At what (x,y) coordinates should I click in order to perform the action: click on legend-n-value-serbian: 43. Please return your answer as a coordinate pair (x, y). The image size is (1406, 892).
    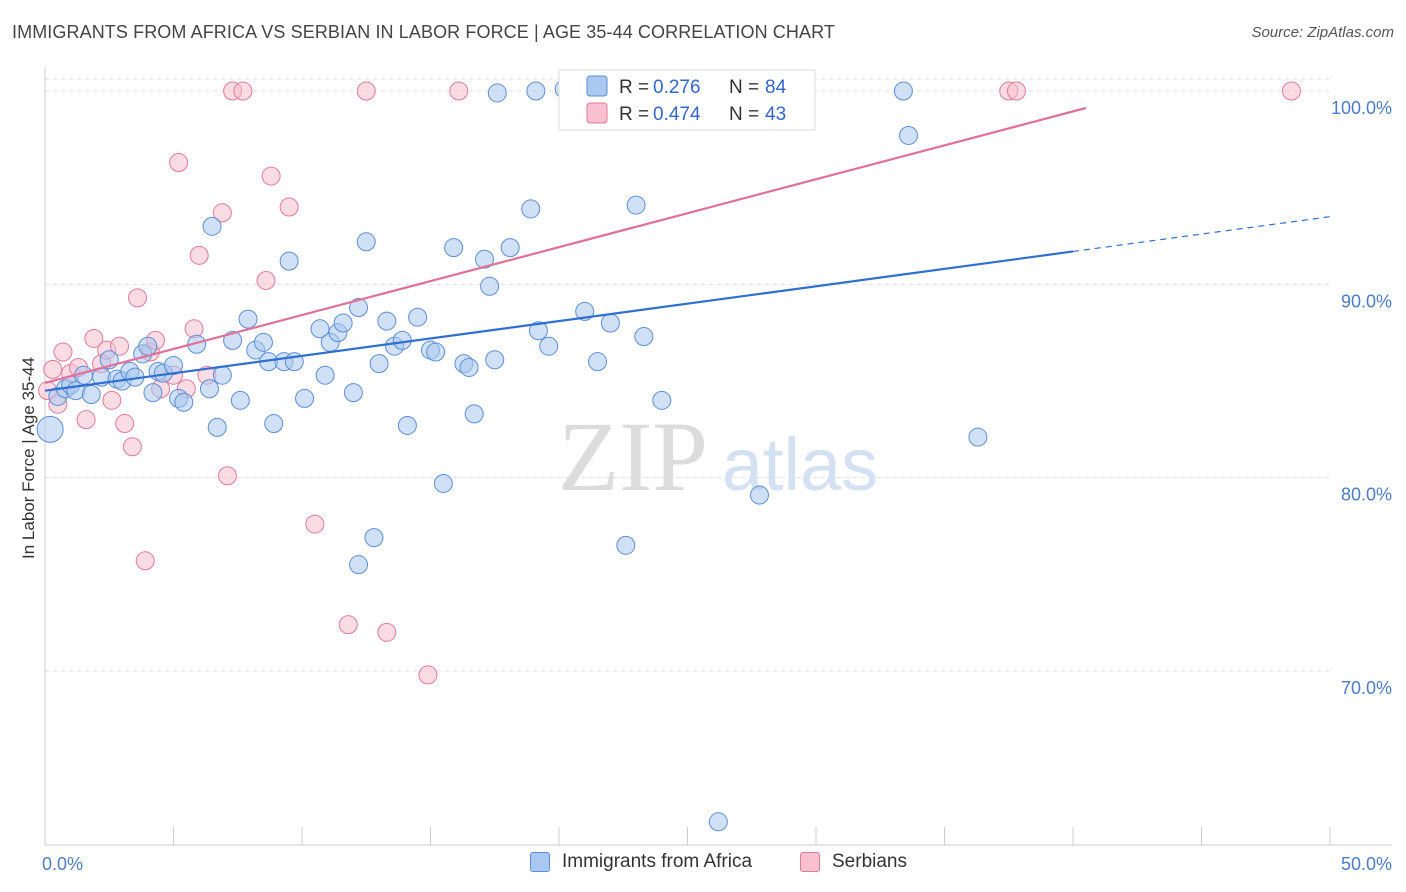
    Looking at the image, I should click on (775, 114).